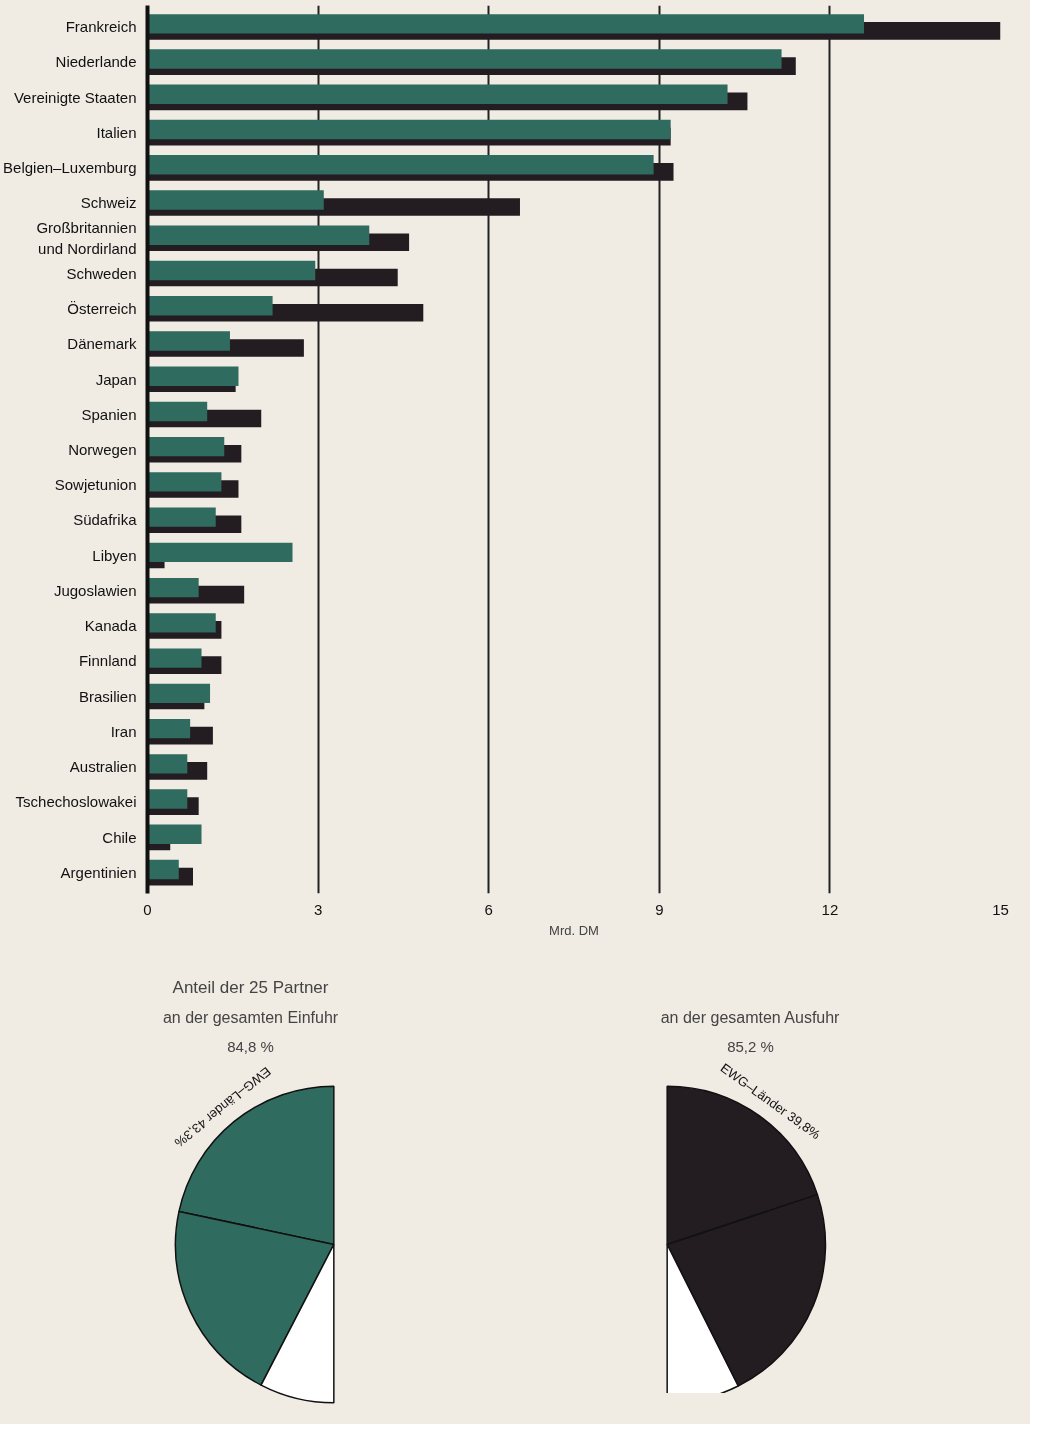 This screenshot has height=1452, width=1052. I want to click on chart-subtitle: an der gesamten Einfuhr, so click(250, 1017).